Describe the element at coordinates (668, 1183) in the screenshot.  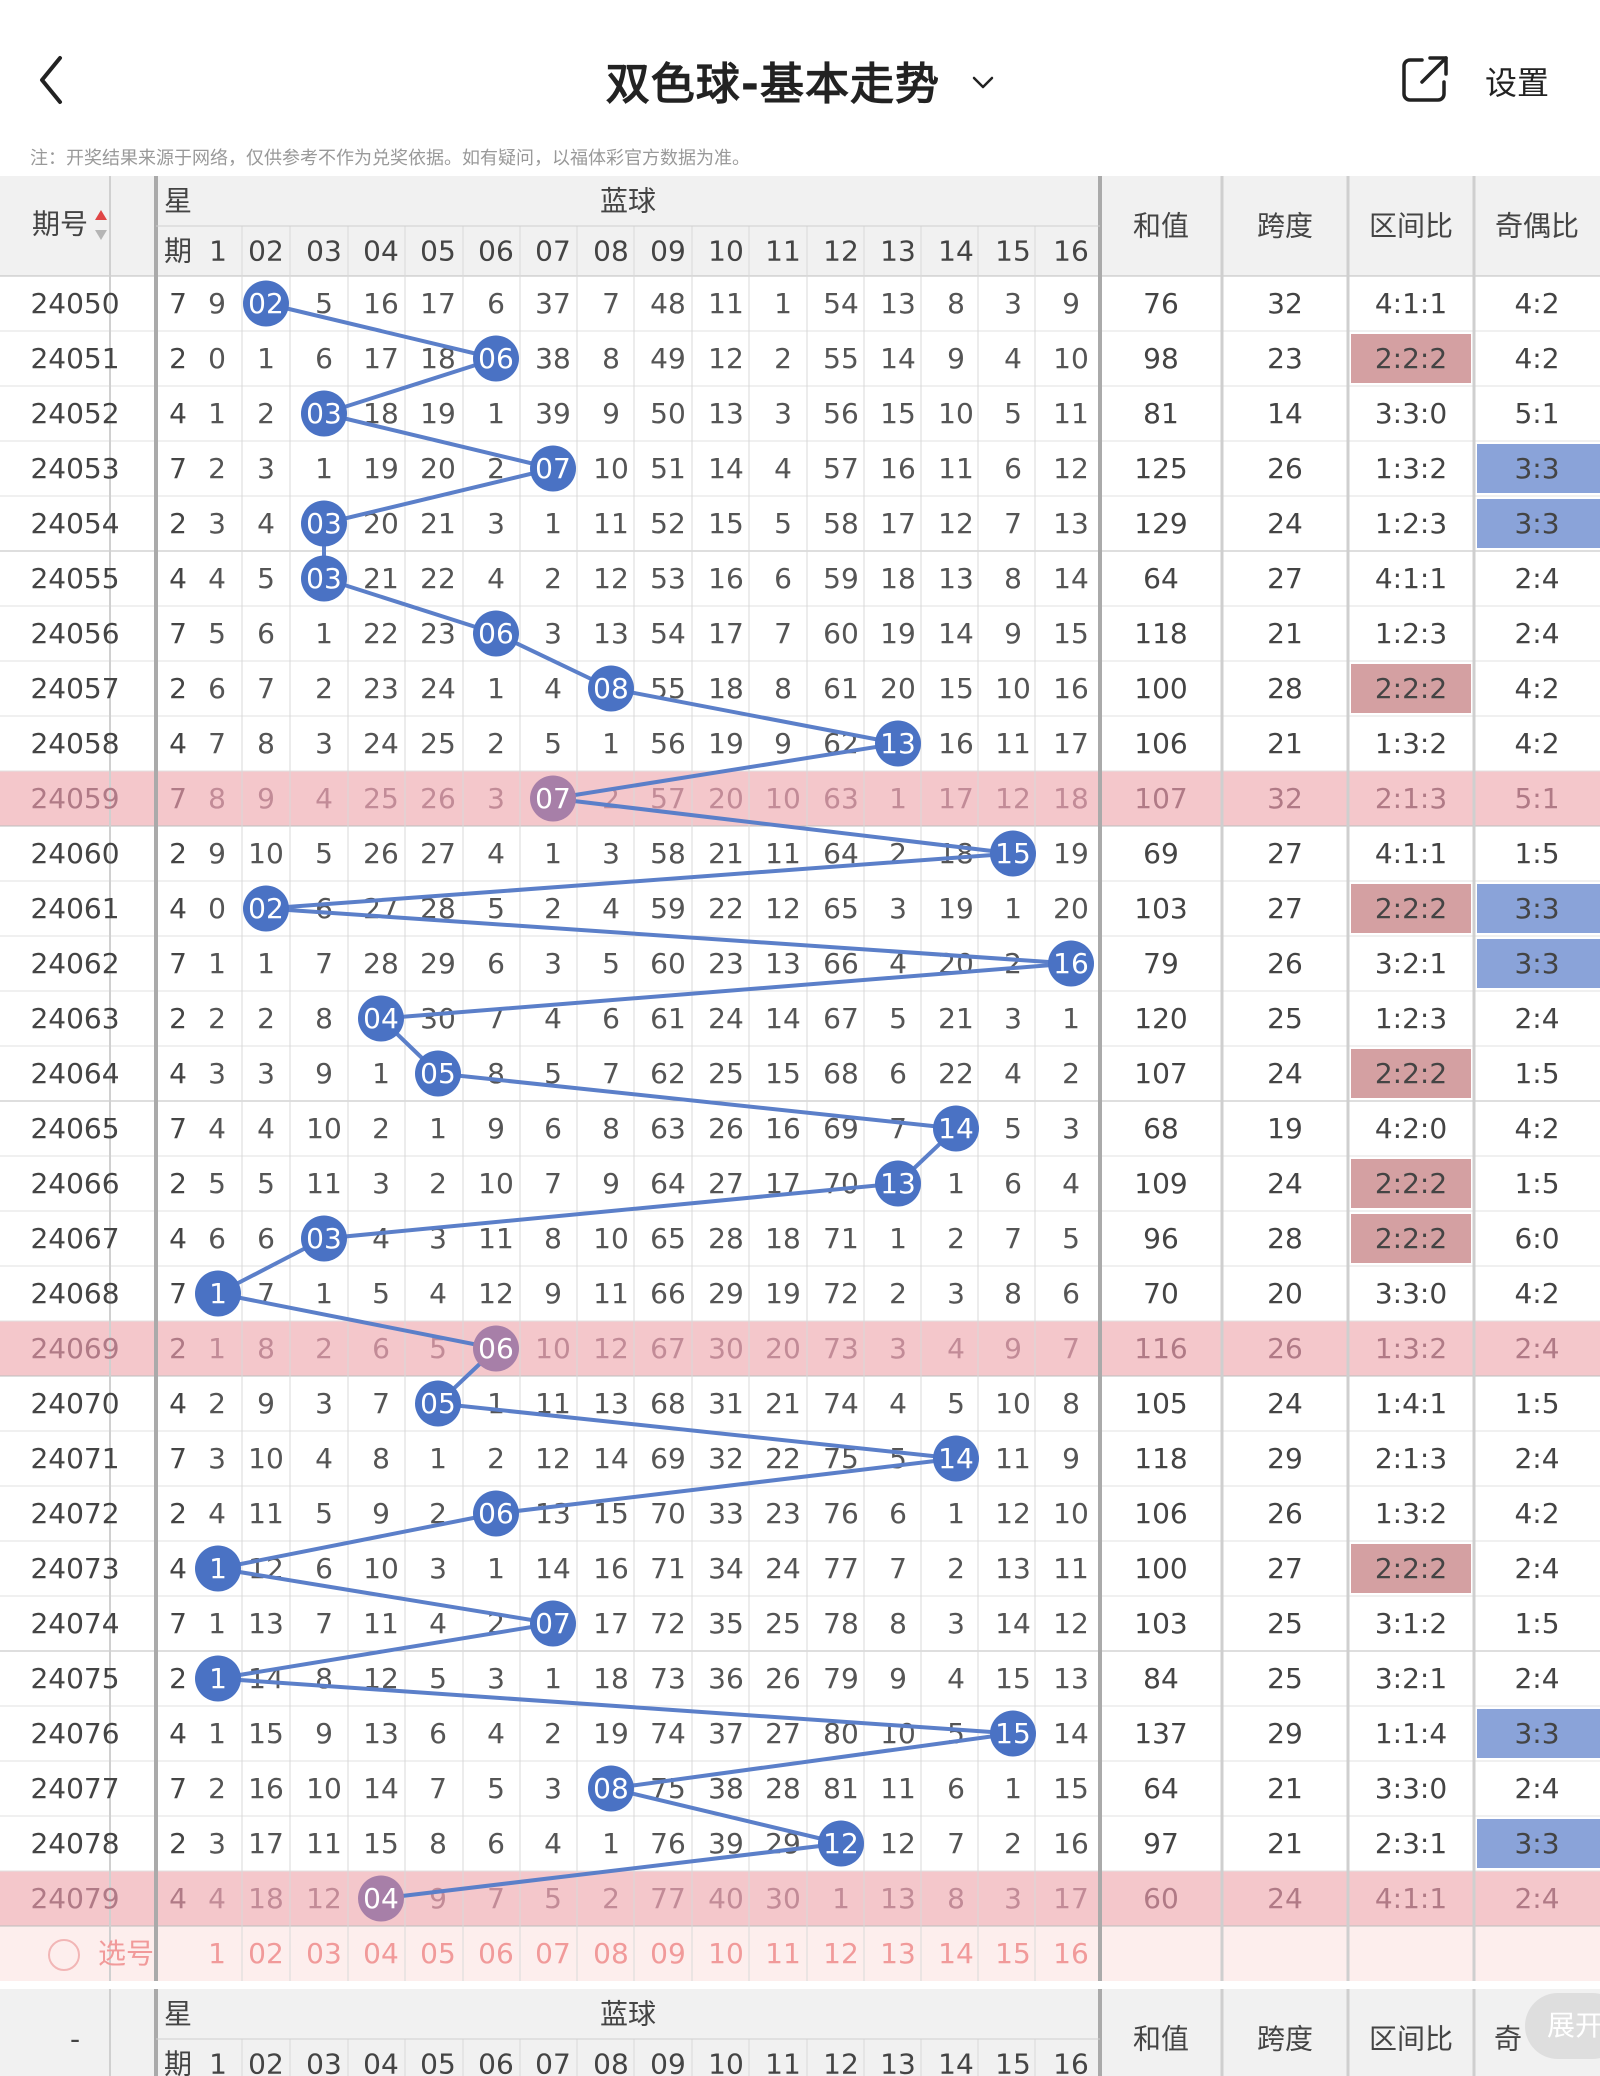
I see `blue-miss-cell: 64` at that location.